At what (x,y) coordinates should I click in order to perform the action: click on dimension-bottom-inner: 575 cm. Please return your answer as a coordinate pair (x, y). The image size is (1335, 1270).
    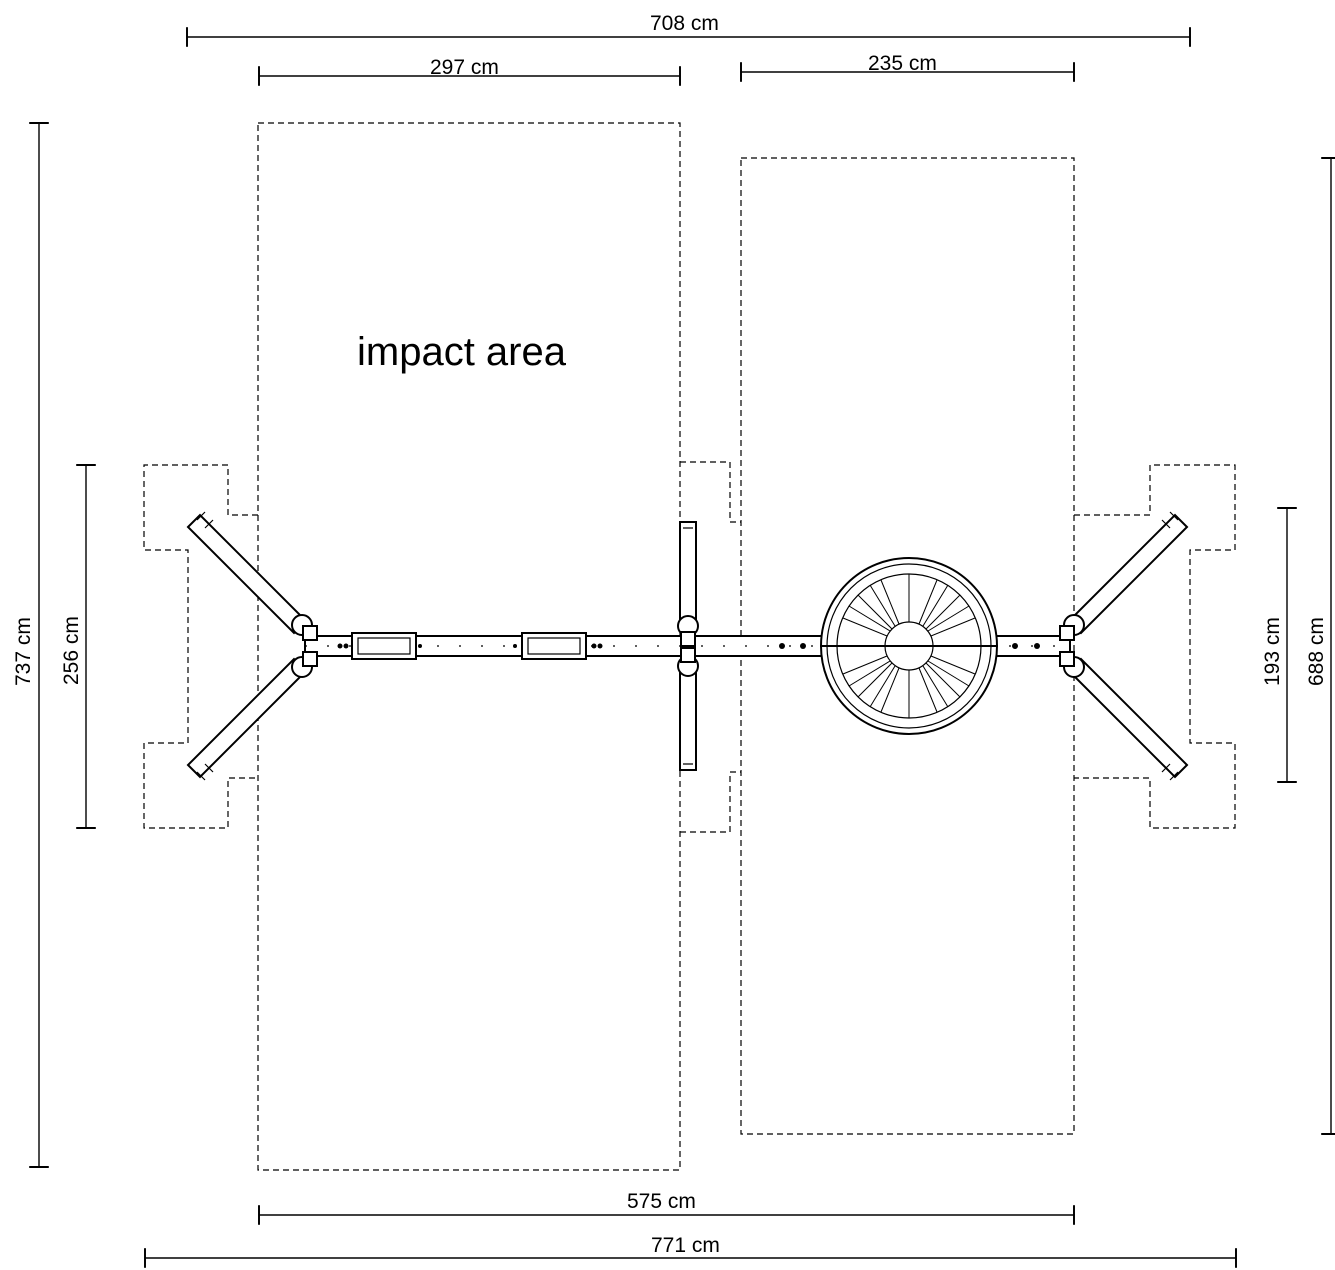
    Looking at the image, I should click on (666, 1207).